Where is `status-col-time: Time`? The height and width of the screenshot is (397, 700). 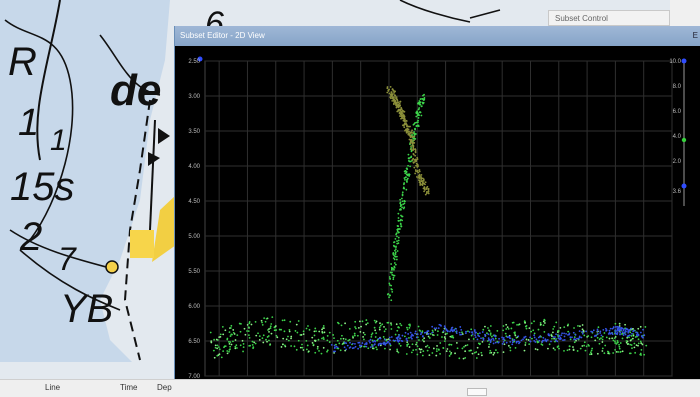
status-col-time: Time is located at coordinates (129, 387).